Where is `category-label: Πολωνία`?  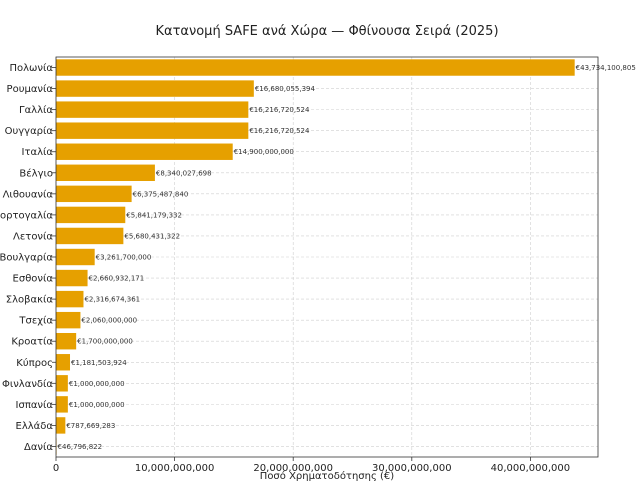
category-label: Πολωνία is located at coordinates (32, 68).